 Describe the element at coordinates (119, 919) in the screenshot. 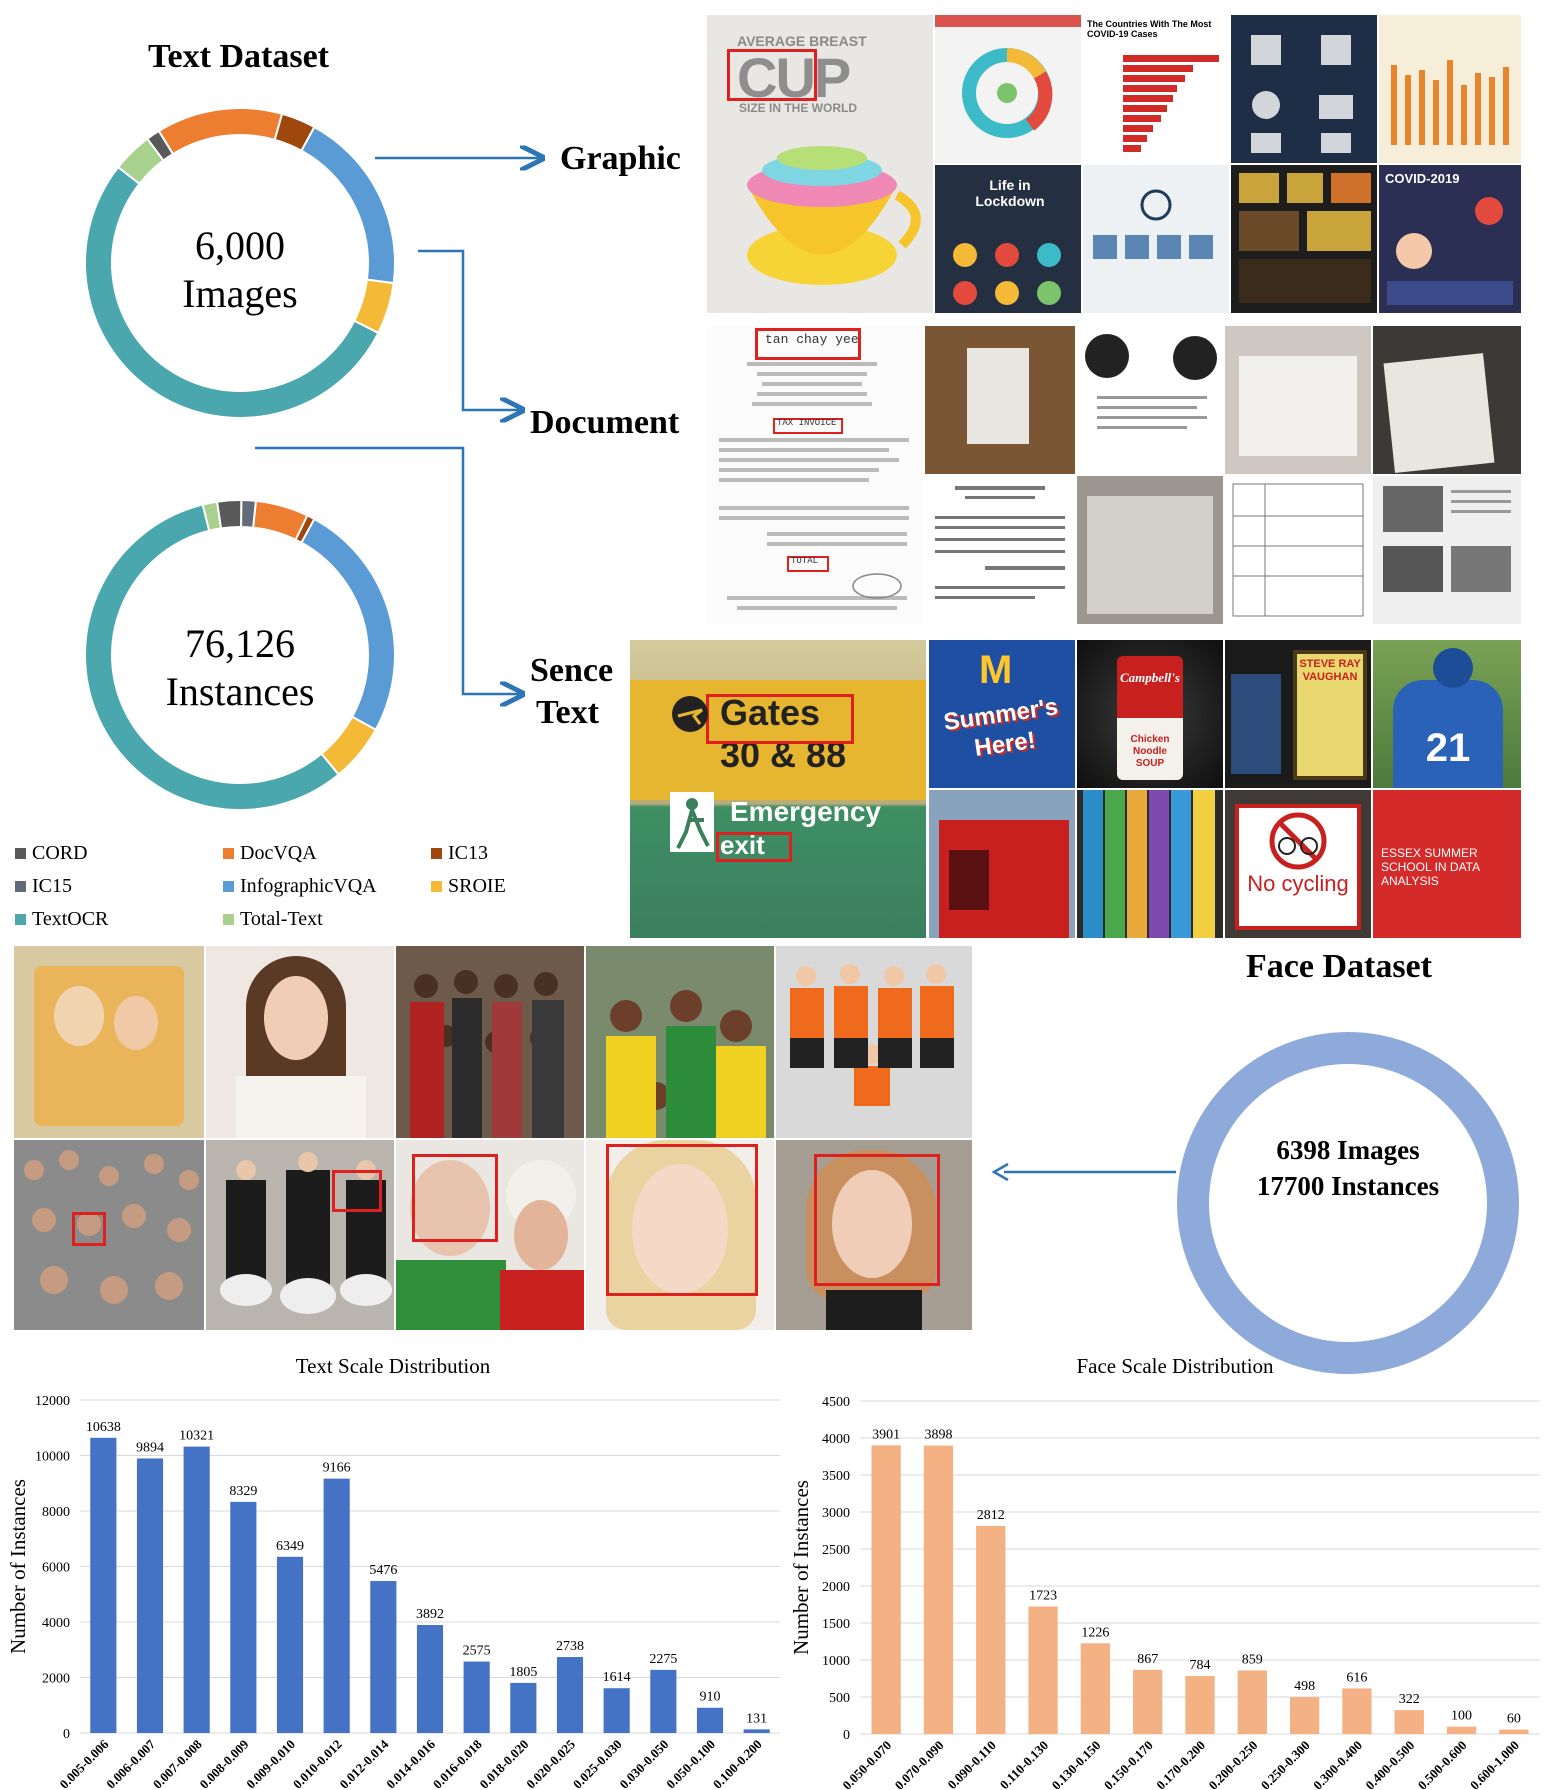

I see `legend-item-textocr: TextOCR` at that location.